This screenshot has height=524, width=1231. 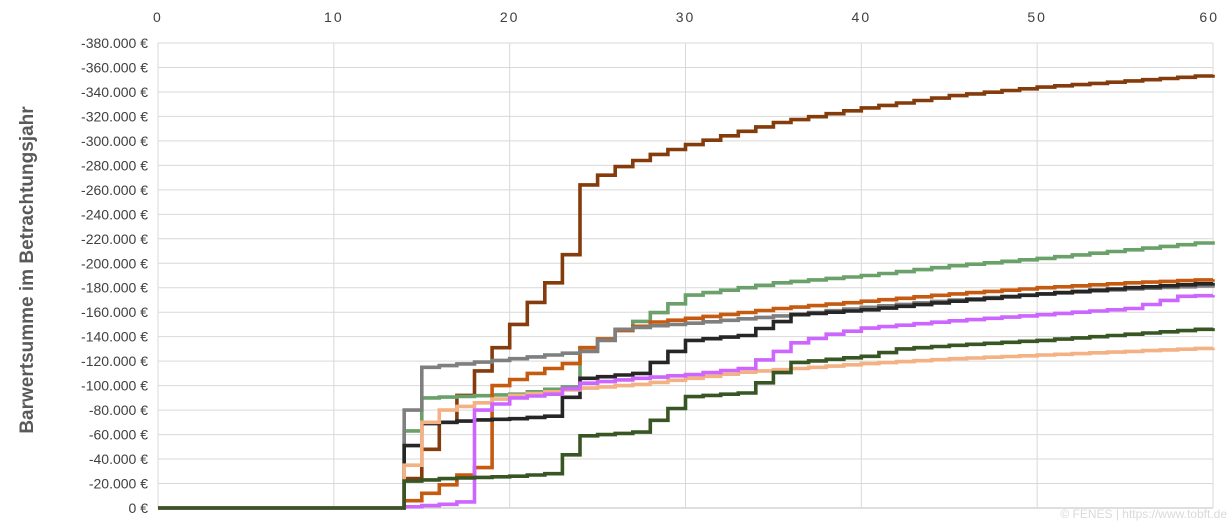 I want to click on y-tick-label: -340.000 €, so click(x=114, y=92).